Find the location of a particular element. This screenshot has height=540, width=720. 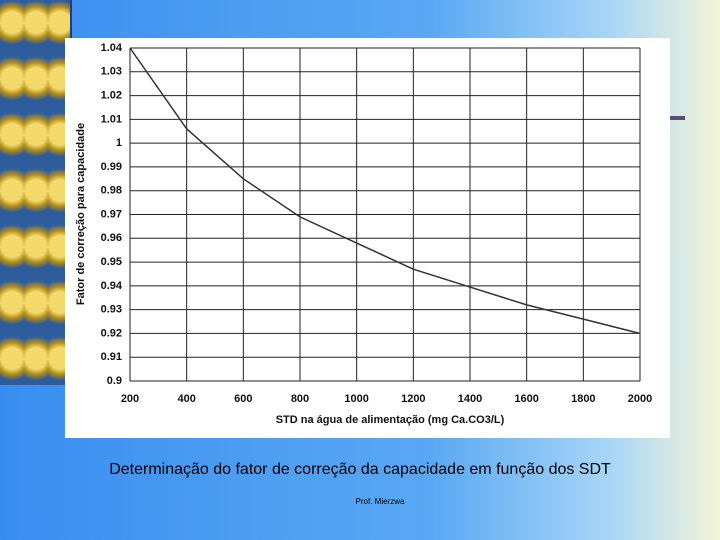

x-tick-label: 600 is located at coordinates (243, 399).